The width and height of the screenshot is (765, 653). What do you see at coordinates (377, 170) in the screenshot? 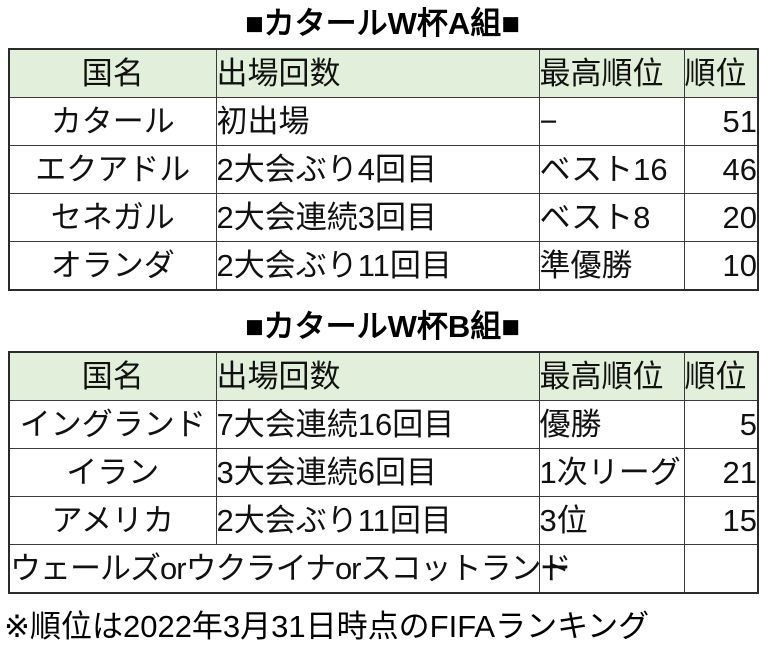
I see `appearances-cell: 2大会ぶり4回目` at bounding box center [377, 170].